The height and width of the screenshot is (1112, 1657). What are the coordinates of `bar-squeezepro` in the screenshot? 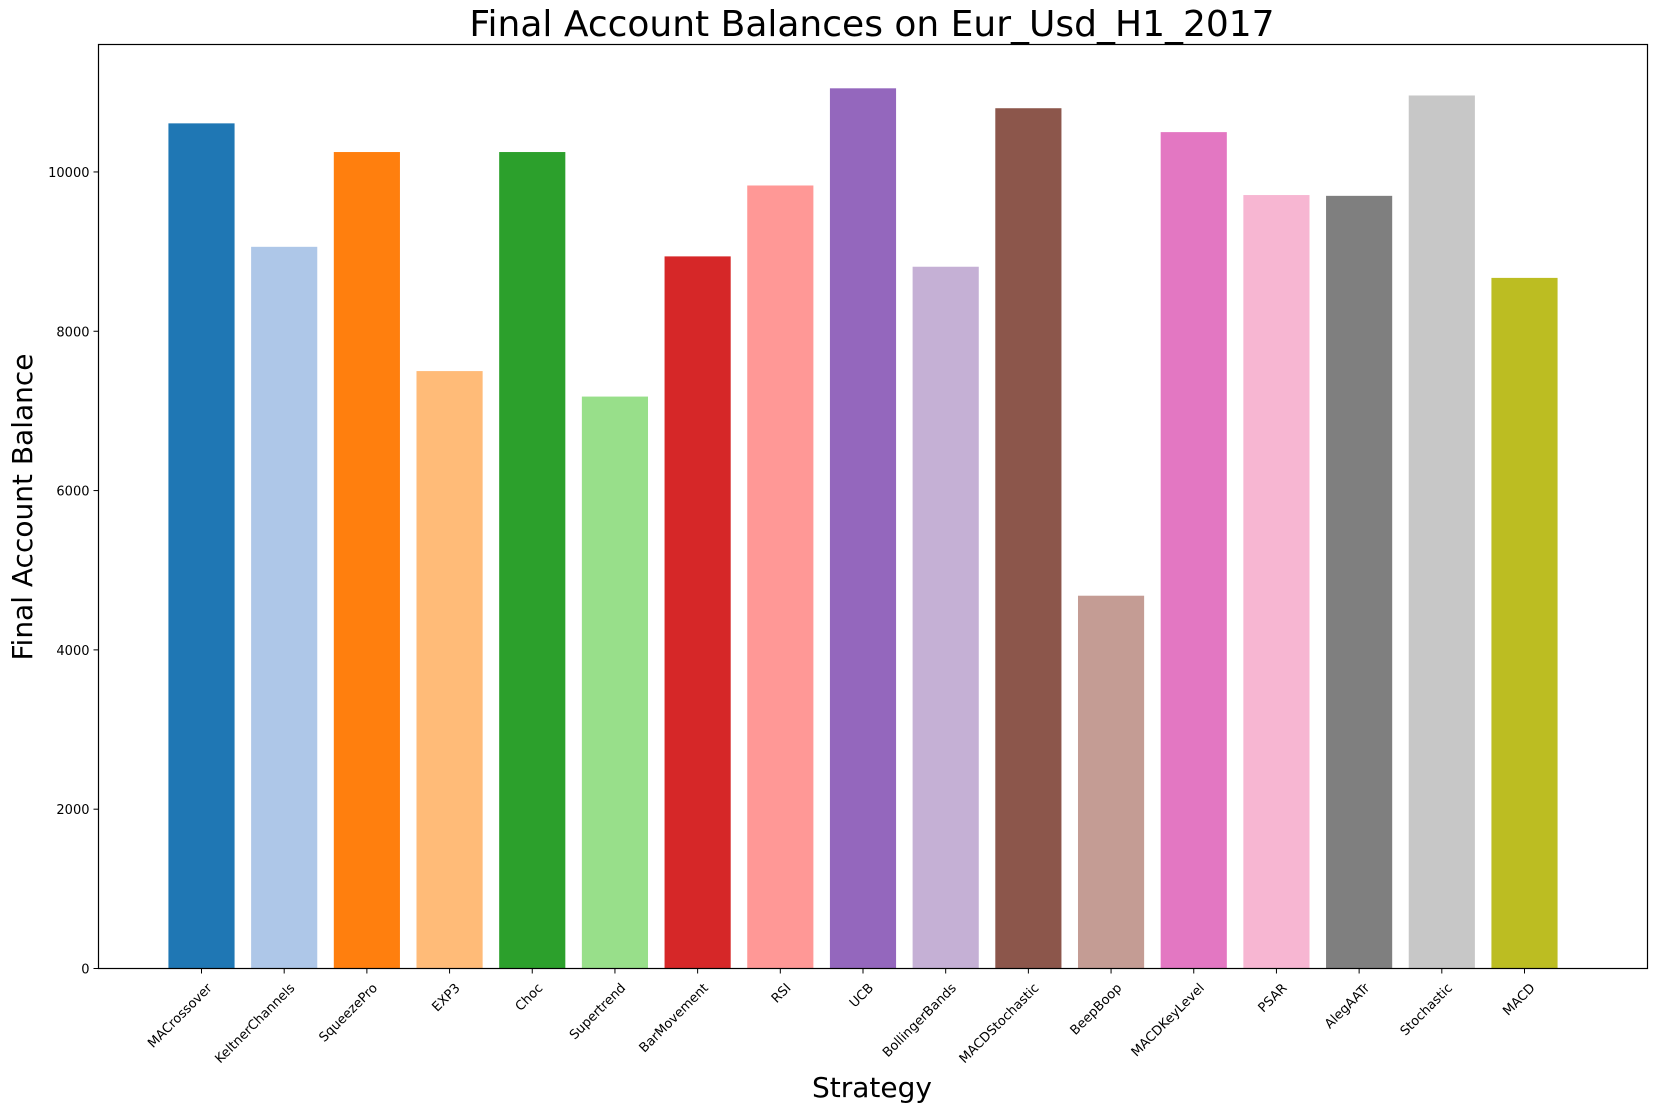 It's located at (366, 560).